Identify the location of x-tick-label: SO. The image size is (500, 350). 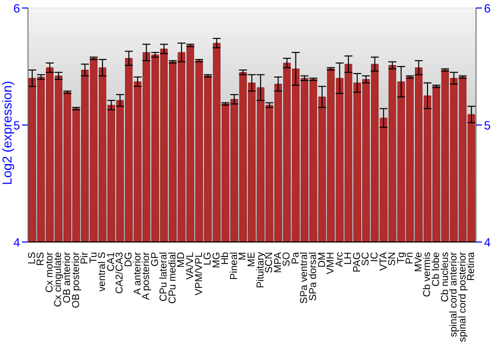
(287, 259).